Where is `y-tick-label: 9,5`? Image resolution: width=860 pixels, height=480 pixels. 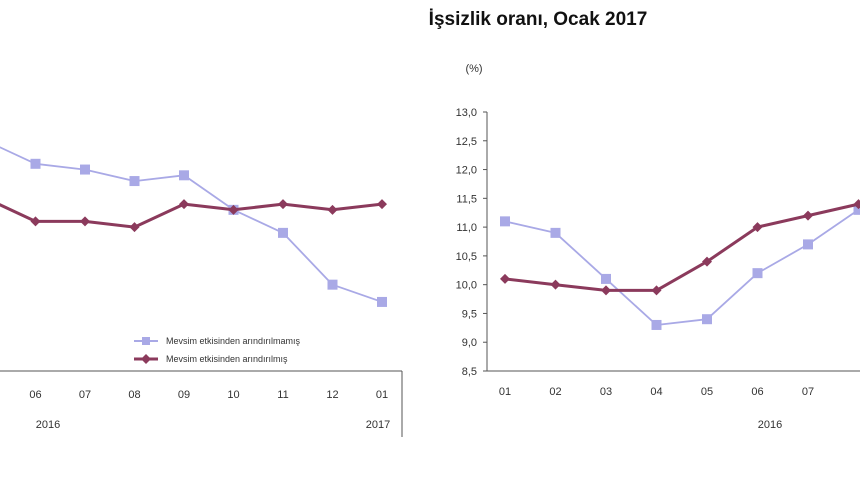
y-tick-label: 9,5 is located at coordinates (469, 314).